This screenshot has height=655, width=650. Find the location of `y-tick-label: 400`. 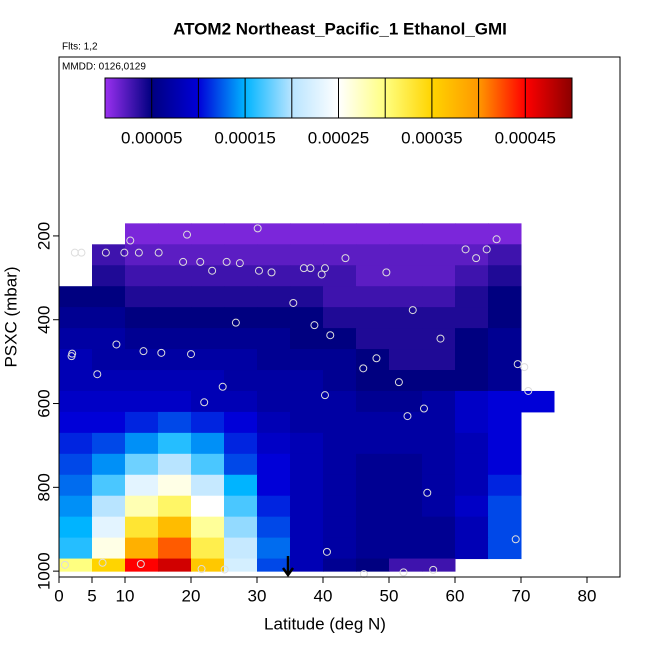

y-tick-label: 400 is located at coordinates (43, 320).